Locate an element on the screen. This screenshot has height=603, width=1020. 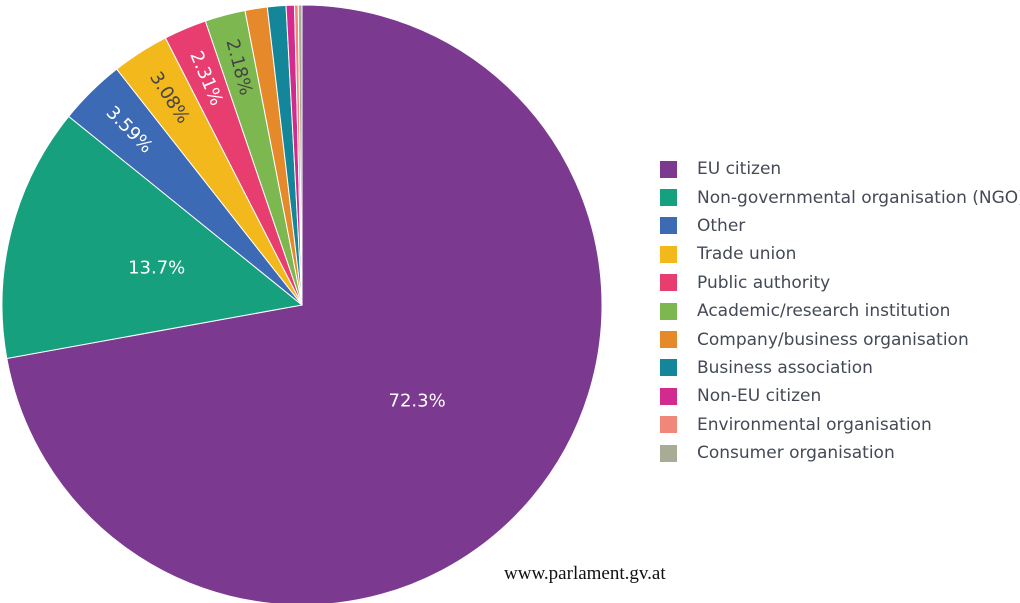
legend-item-company-business-organisation: Company/business organisation is located at coordinates (840, 339).